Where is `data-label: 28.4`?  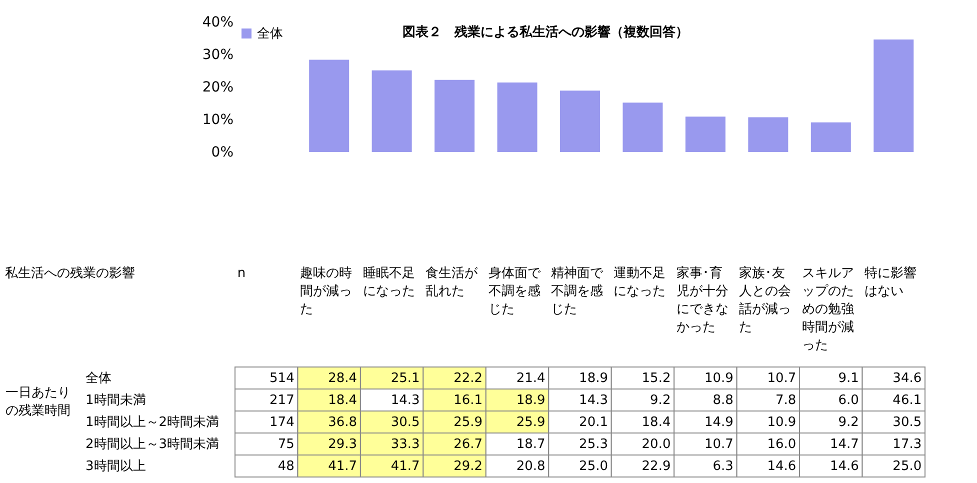 data-label: 28.4 is located at coordinates (343, 378).